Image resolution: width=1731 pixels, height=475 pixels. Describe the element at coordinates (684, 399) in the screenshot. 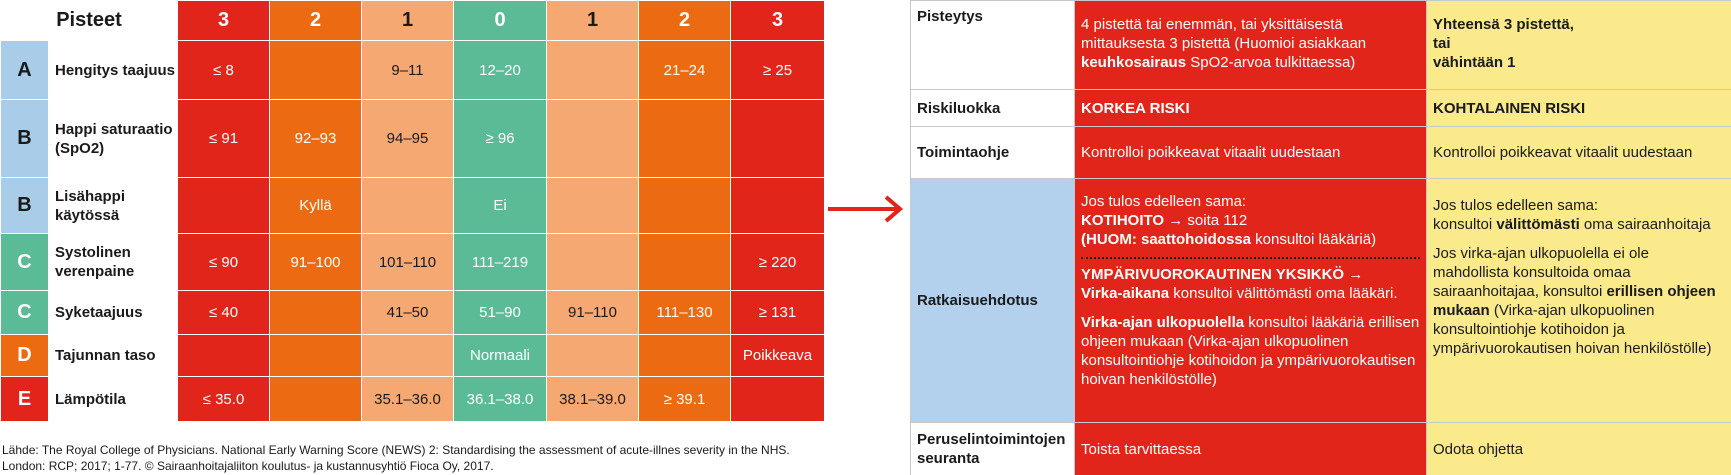

I see `score-cell: ≥ 39.1` at that location.